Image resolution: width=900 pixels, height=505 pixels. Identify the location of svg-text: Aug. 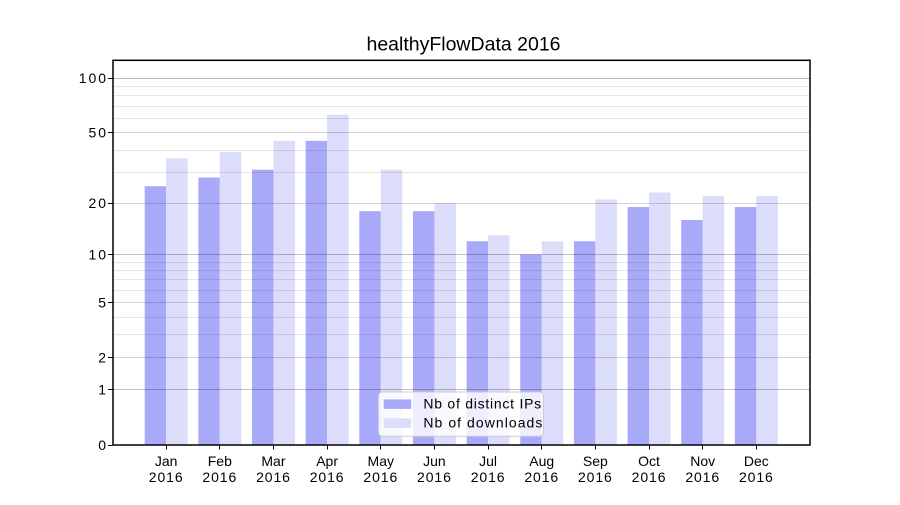
(541, 461).